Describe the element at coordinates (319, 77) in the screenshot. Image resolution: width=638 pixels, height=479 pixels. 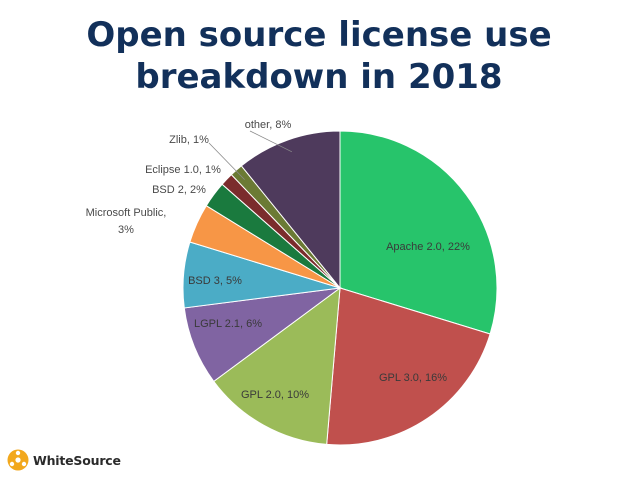
I see `title-line-2: breakdown in 2018` at that location.